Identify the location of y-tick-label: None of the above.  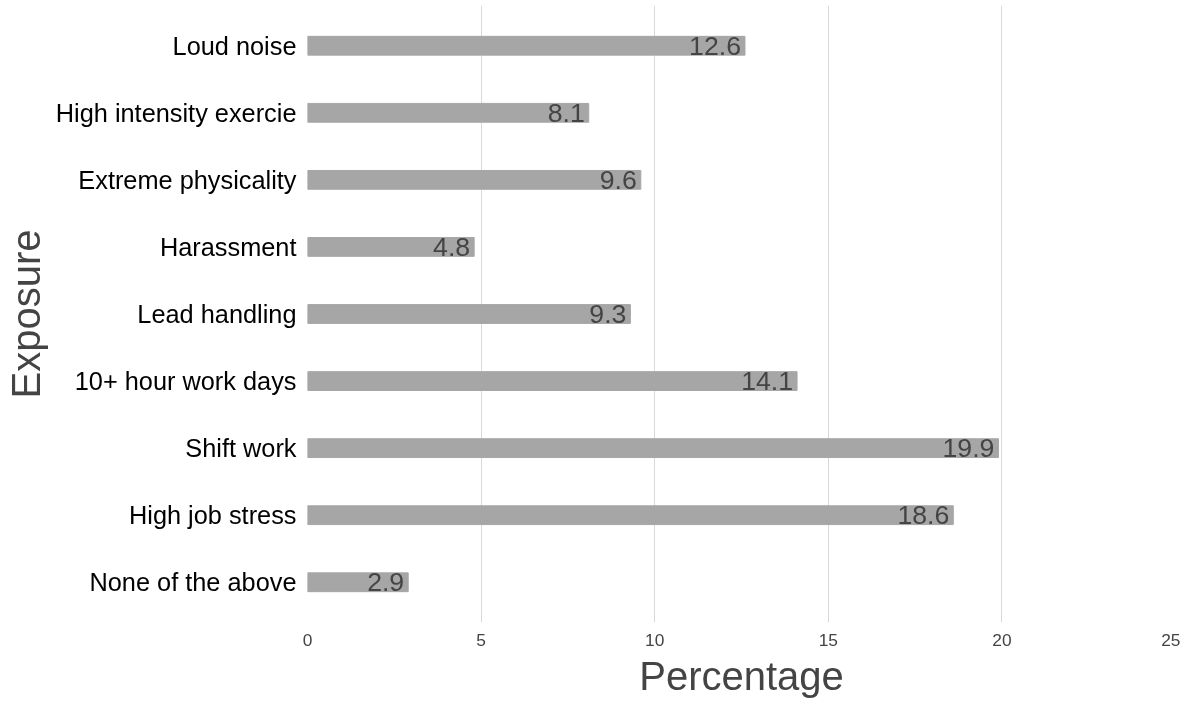
(193, 582).